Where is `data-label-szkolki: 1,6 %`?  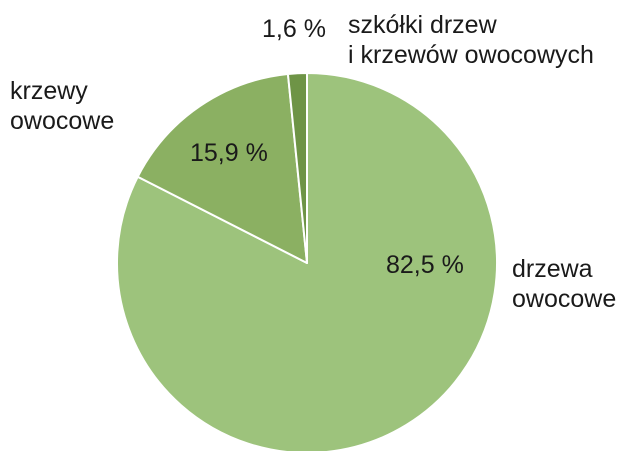 data-label-szkolki: 1,6 % is located at coordinates (294, 29).